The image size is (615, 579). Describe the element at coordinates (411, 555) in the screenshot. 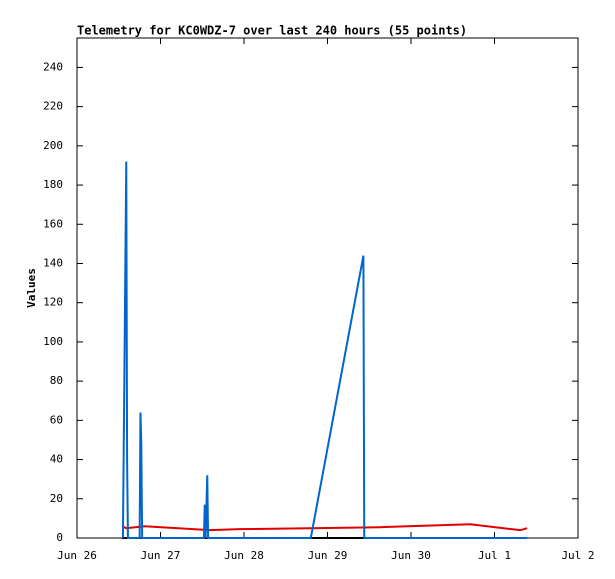

I see `x-tick-label: Jun 30` at that location.